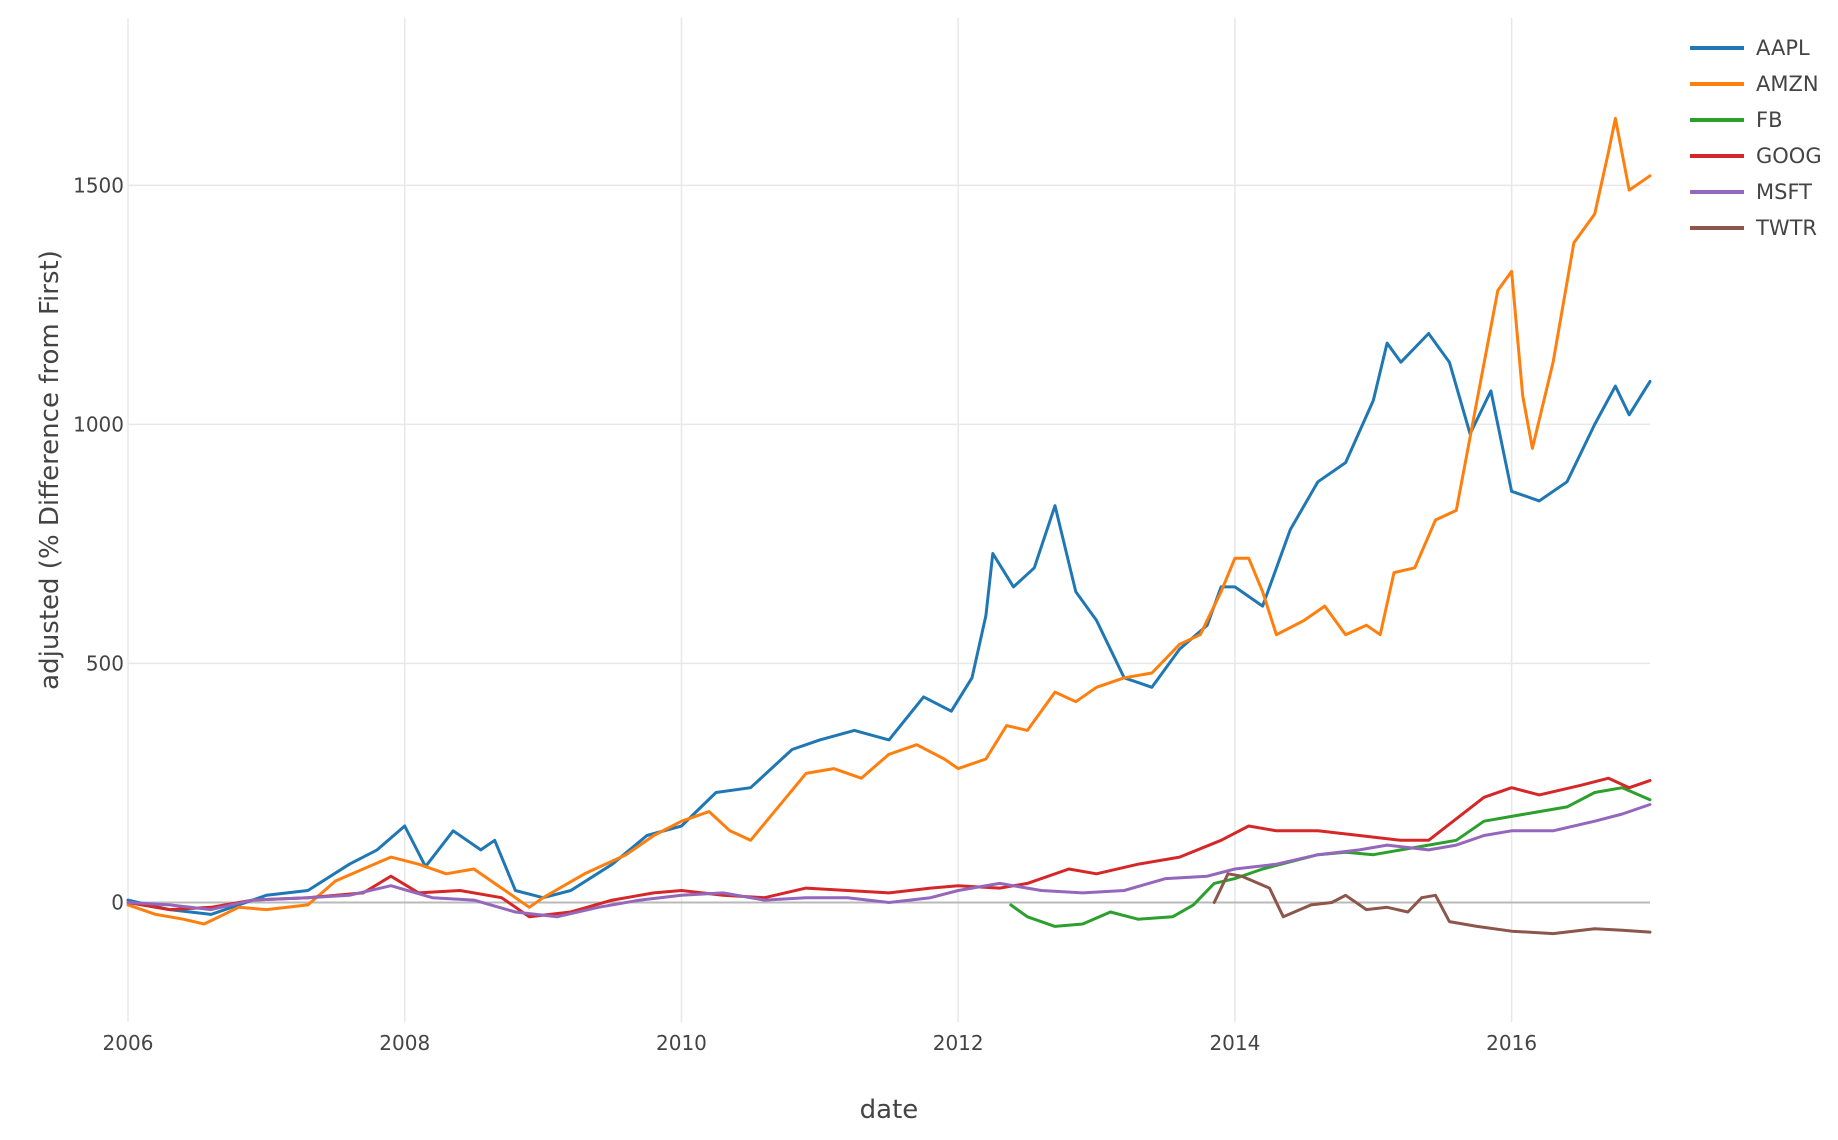 Image resolution: width=1838 pixels, height=1140 pixels. Describe the element at coordinates (1751, 192) in the screenshot. I see `legend-item-msft: MSFT` at that location.